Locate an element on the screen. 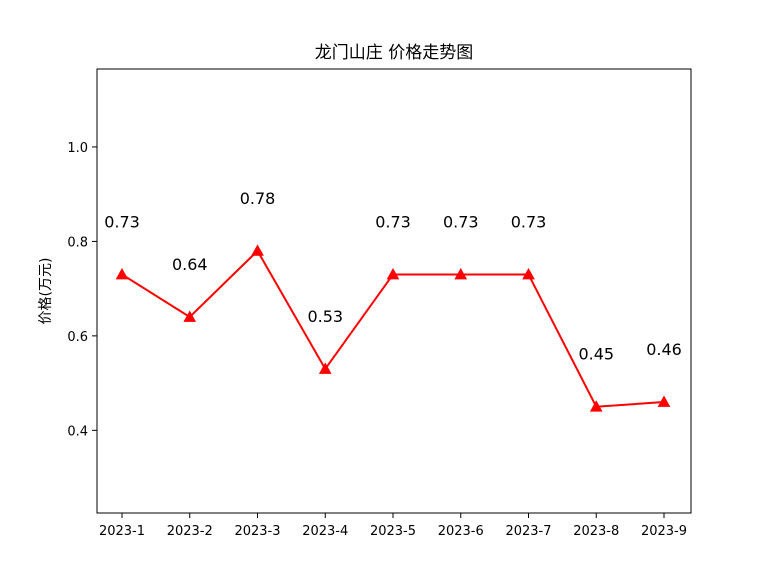 This screenshot has width=768, height=576. x-tick-label: 2023-9 is located at coordinates (664, 531).